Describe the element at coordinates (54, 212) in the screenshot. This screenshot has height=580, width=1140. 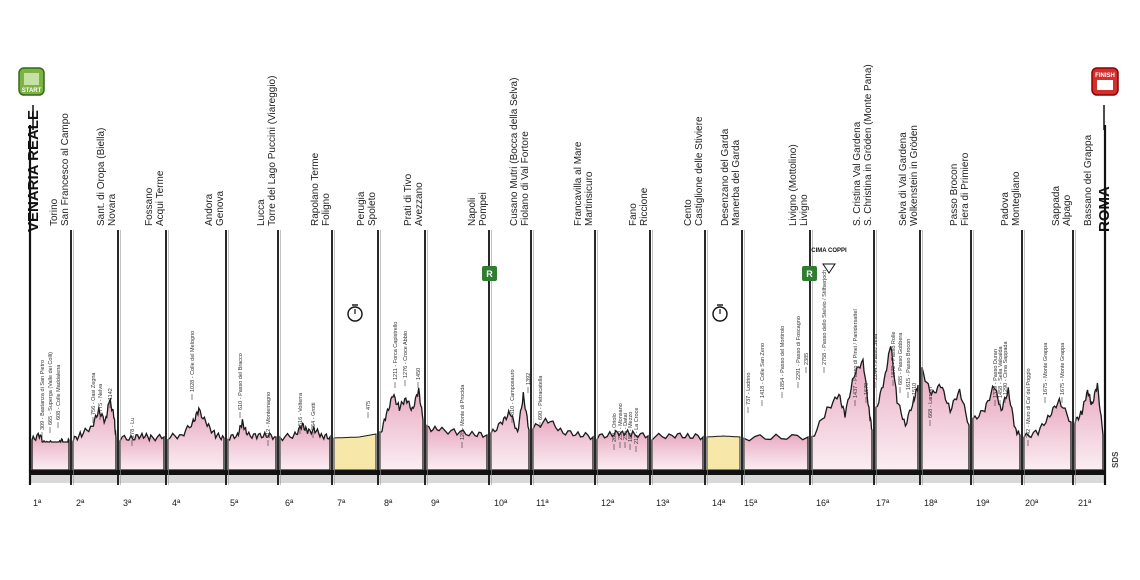
I see `stage-city-label: Torino` at that location.